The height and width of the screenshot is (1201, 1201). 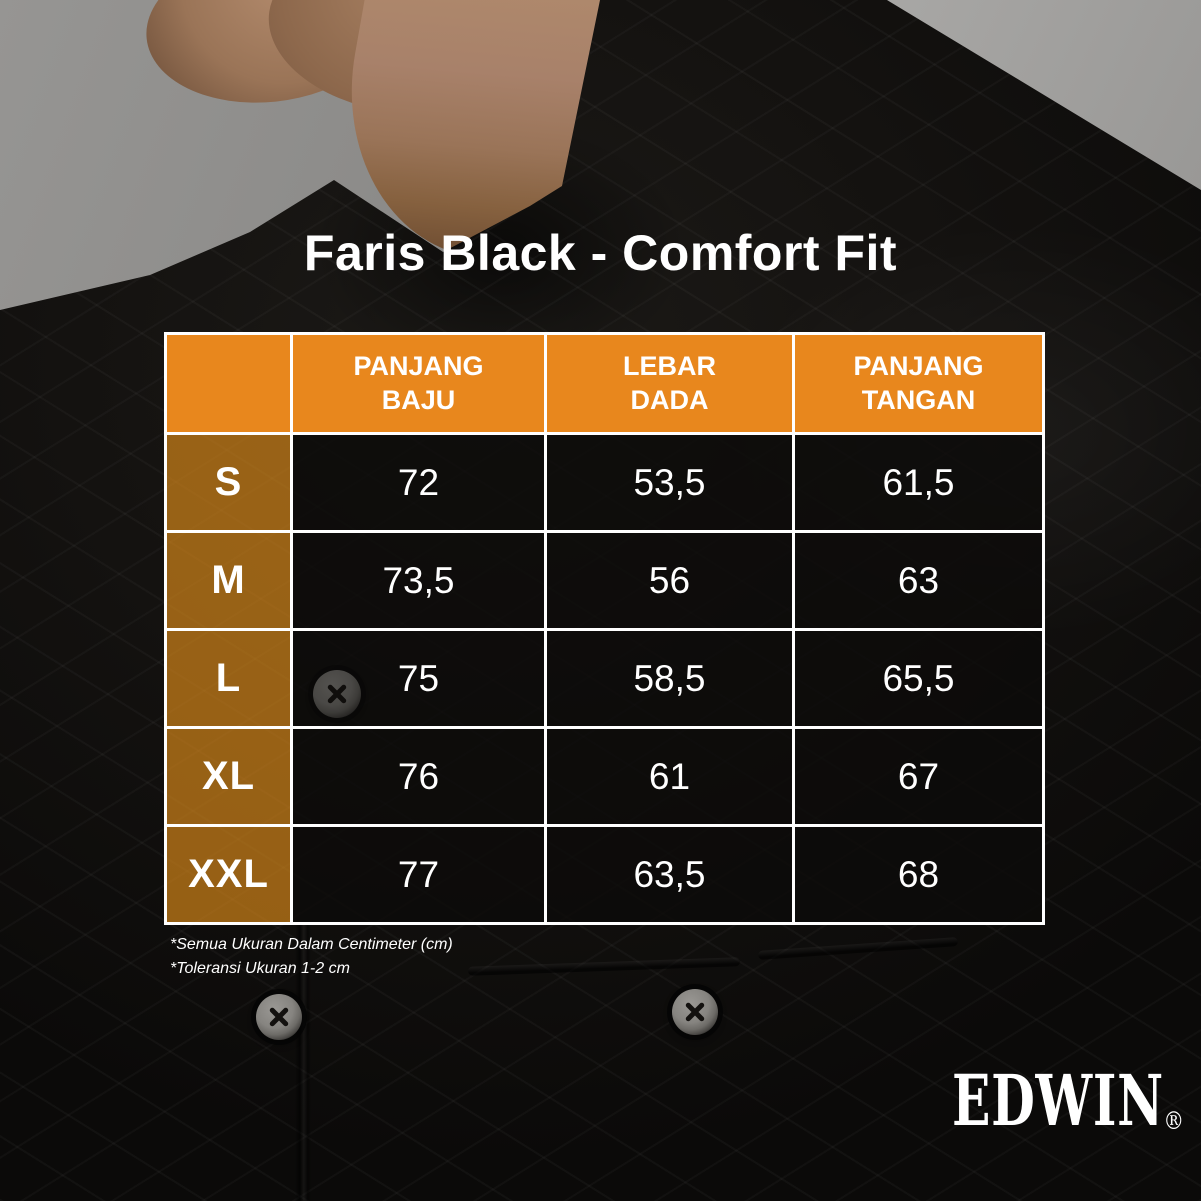 I want to click on value-cell: 63, so click(x=918, y=580).